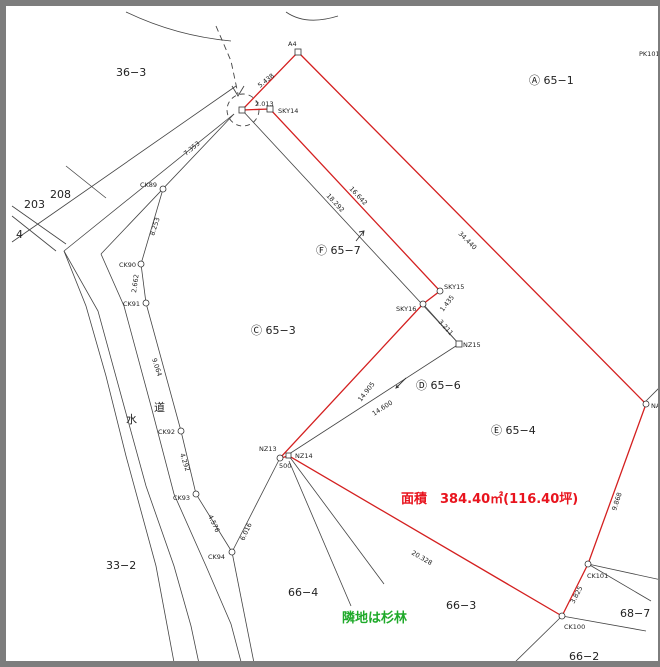  Describe the element at coordinates (178, 26) in the screenshot. I see `curve-road-edge-top` at that location.